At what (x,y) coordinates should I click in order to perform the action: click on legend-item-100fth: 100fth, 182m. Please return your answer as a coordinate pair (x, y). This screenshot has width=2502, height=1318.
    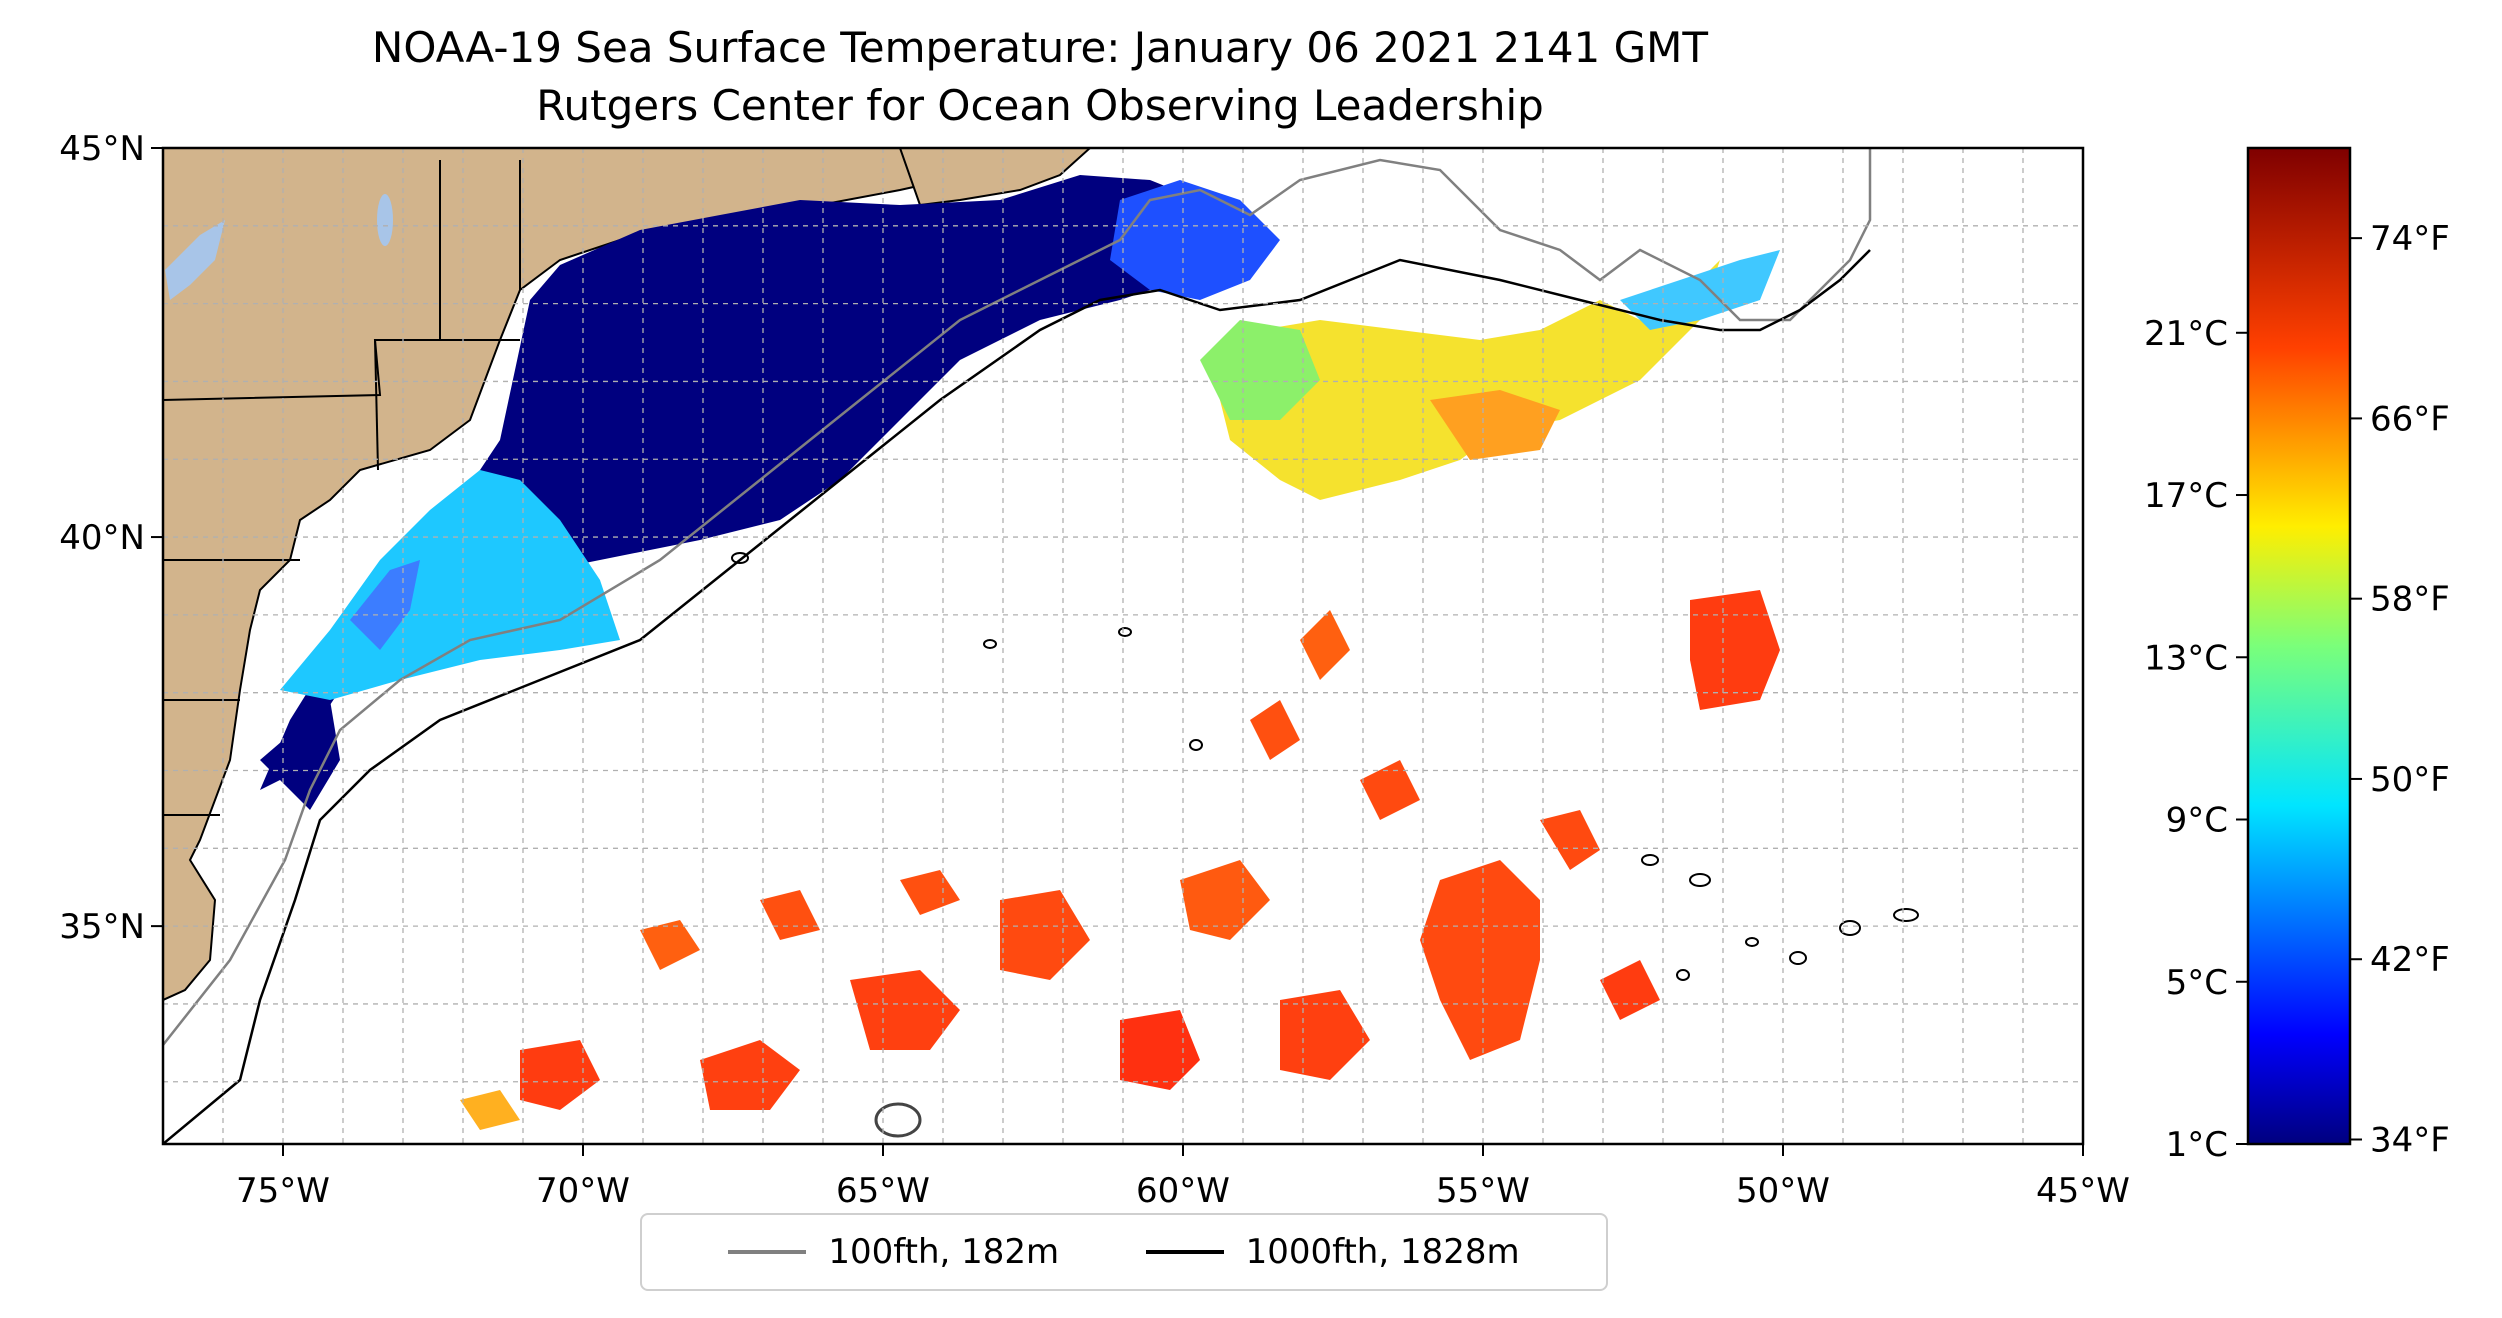
    Looking at the image, I should click on (893, 1252).